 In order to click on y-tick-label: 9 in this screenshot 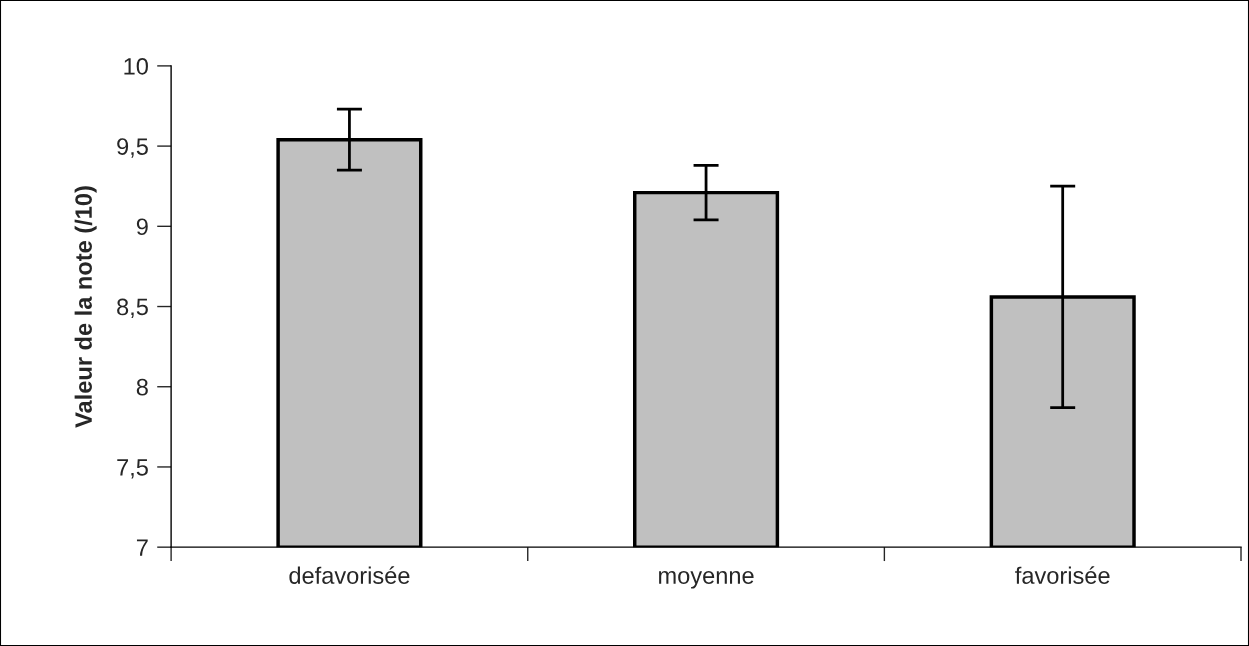, I will do `click(142, 227)`.